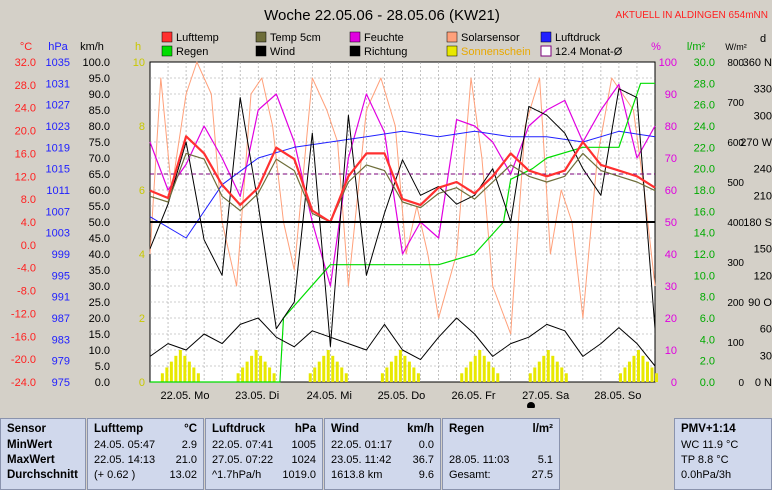 The height and width of the screenshot is (490, 772). Describe the element at coordinates (355, 37) in the screenshot. I see `legend-swatch-feuchte` at that location.